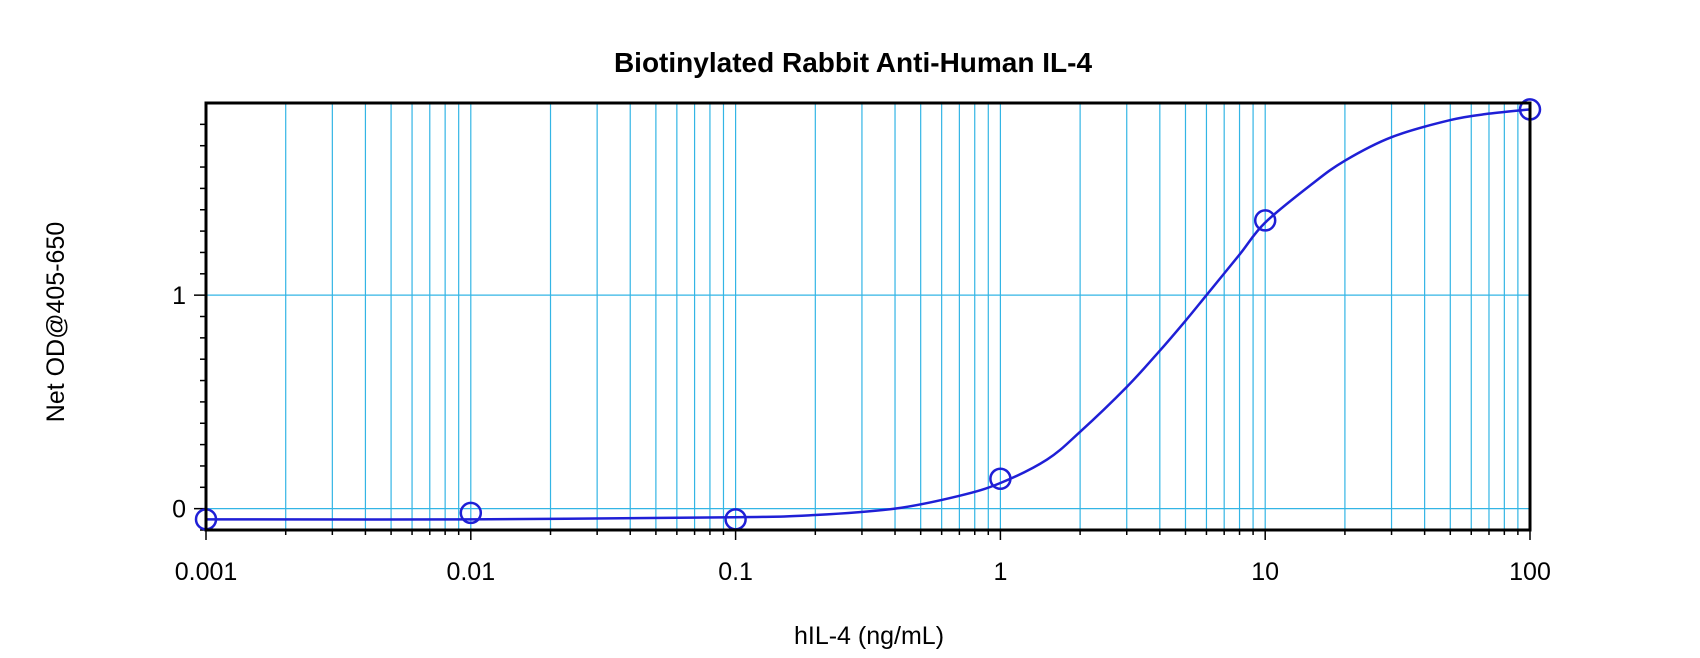  Describe the element at coordinates (853, 62) in the screenshot. I see `chart-title: Biotinylated Rabbit Anti-Human IL-4` at that location.